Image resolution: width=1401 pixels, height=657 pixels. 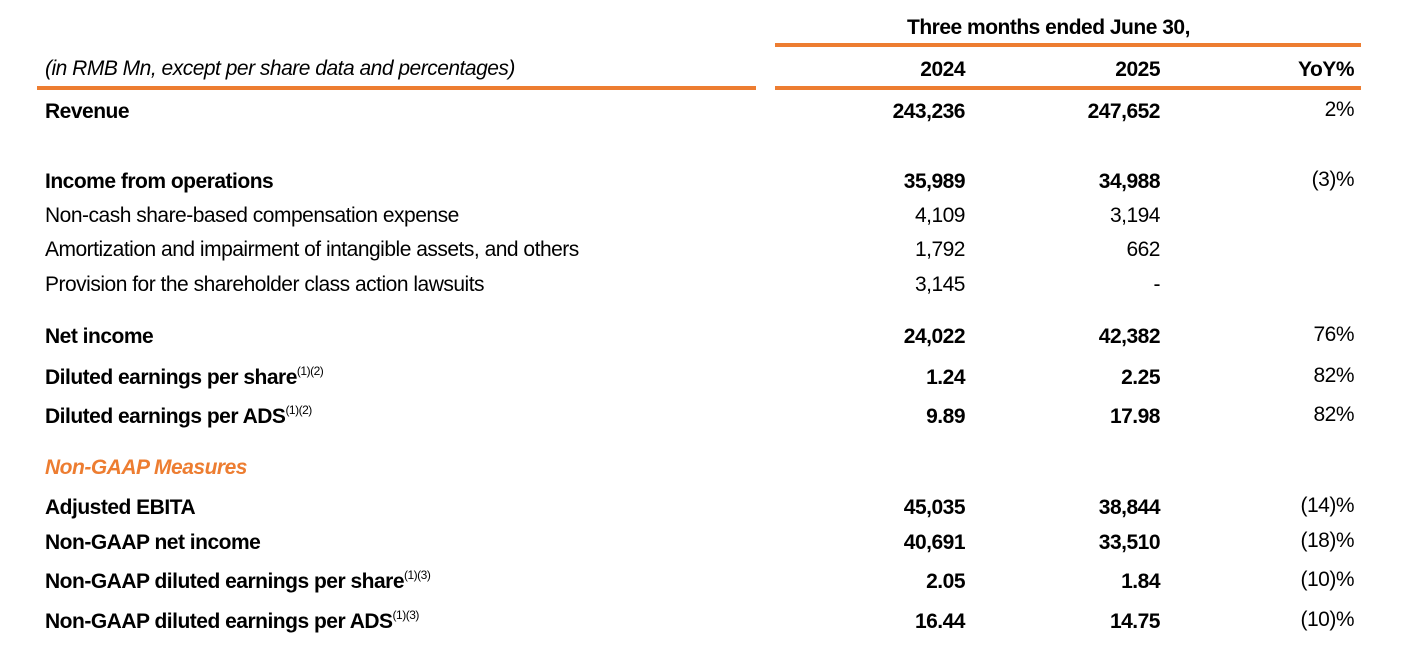 I want to click on value-yoy: (18)%, so click(x=1327, y=540).